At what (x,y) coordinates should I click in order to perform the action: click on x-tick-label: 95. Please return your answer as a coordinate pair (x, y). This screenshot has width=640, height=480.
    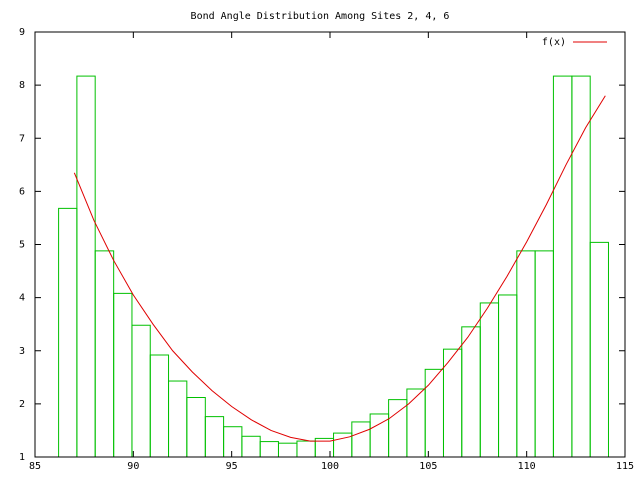
    Looking at the image, I should click on (232, 466).